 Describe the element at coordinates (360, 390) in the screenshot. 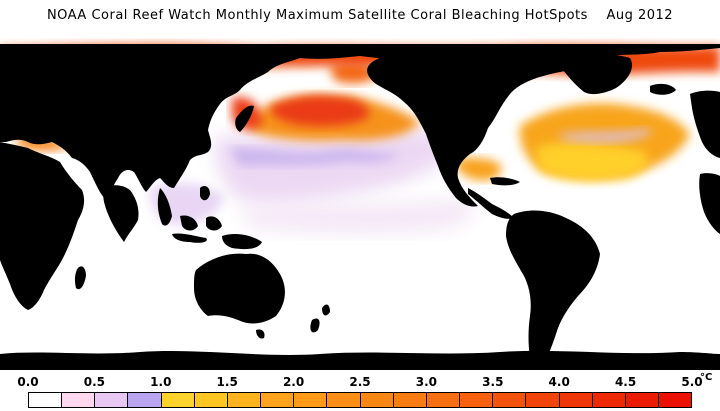

I see `color-scale: 0.0 0.5 1.0 1.5 2.0 2.5 3.0 3.5 4.0 4.5 5.0 °C` at that location.